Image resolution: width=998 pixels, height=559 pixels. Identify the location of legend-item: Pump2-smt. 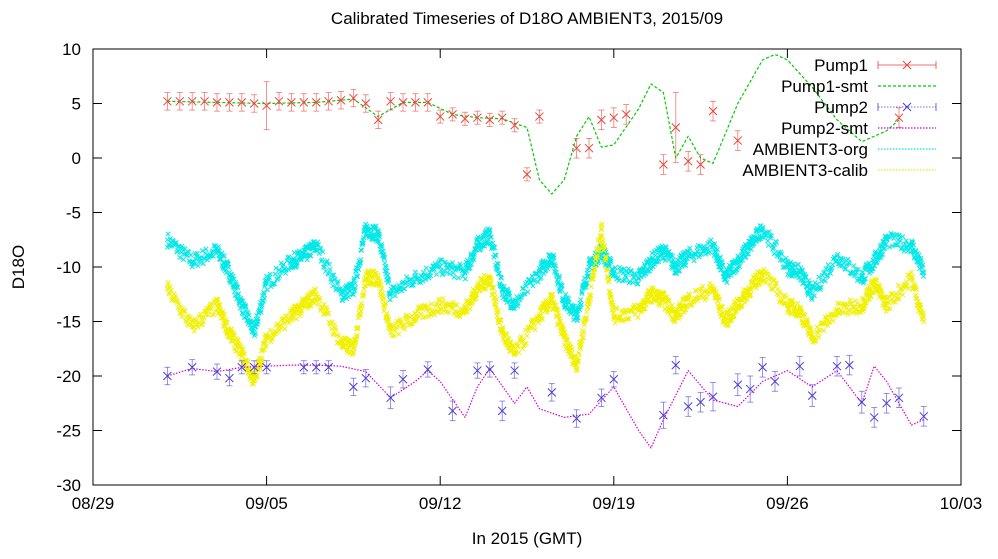
(858, 128).